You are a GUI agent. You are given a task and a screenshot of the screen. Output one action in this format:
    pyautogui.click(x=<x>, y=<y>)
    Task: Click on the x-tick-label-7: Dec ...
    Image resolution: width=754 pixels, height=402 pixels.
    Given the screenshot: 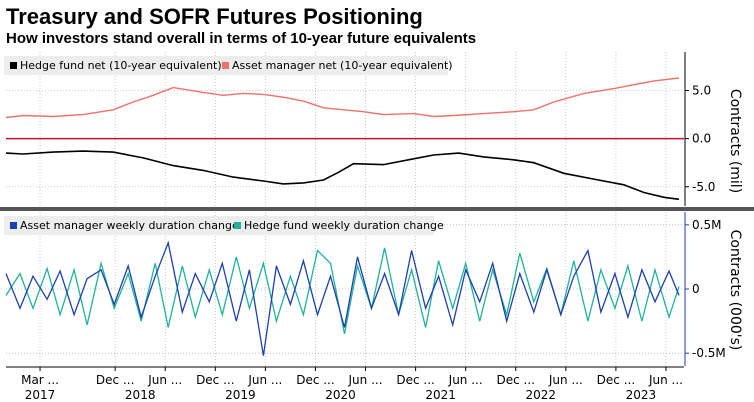 What is the action you would take?
    pyautogui.click(x=415, y=380)
    